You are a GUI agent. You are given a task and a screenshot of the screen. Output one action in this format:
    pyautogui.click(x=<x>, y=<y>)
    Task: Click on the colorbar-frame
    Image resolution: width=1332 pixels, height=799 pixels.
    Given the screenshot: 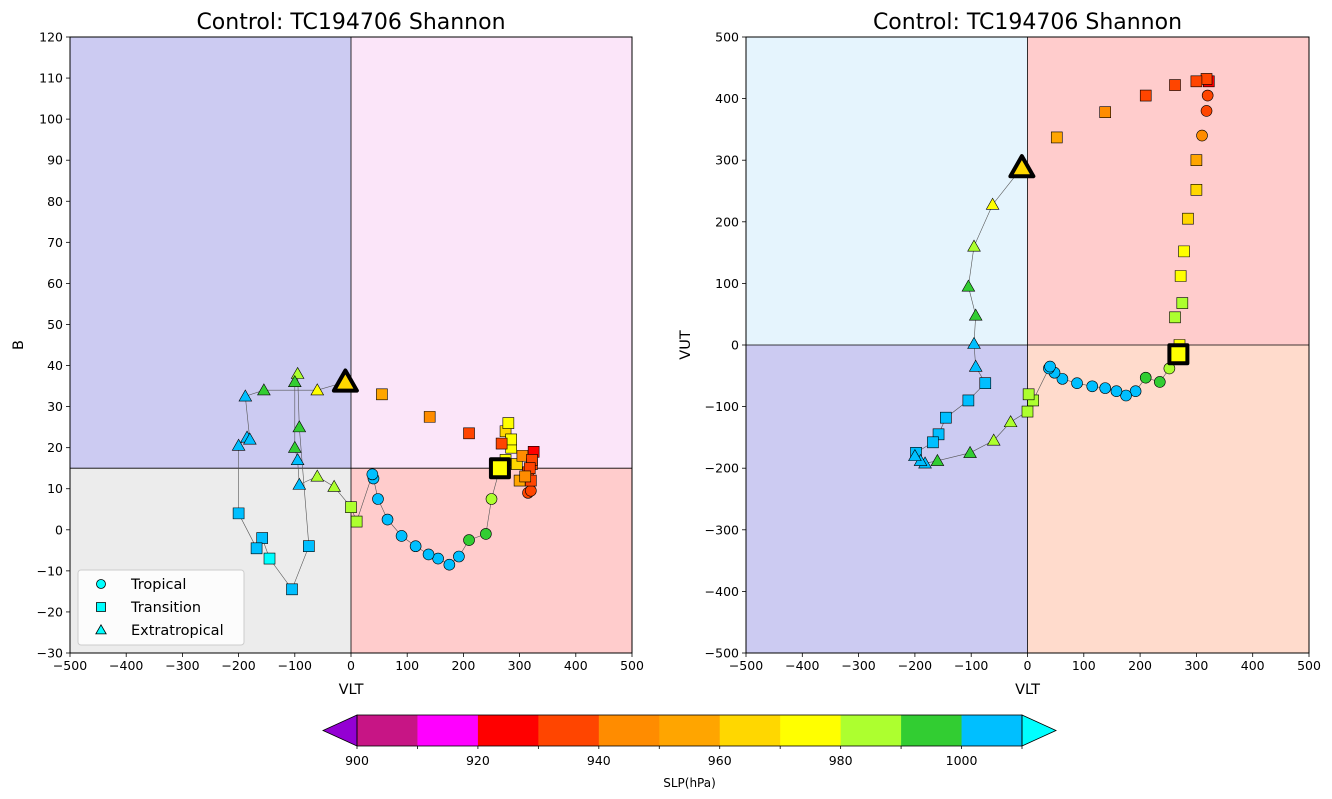 What is the action you would take?
    pyautogui.click(x=689, y=730)
    